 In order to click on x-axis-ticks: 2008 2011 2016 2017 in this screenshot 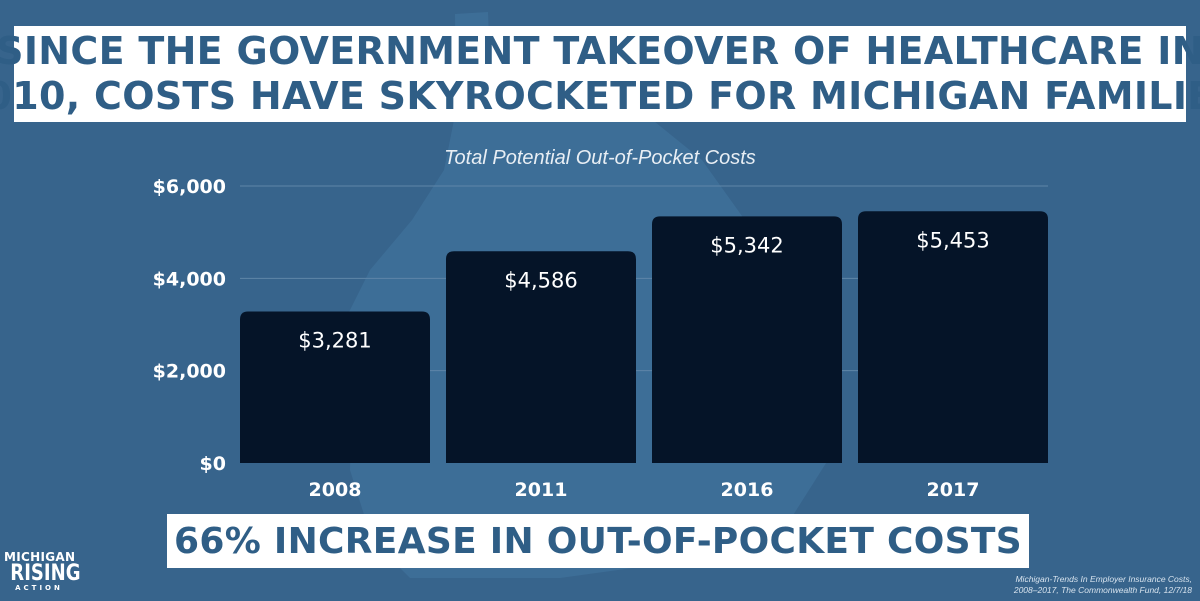, I will do `click(644, 490)`.